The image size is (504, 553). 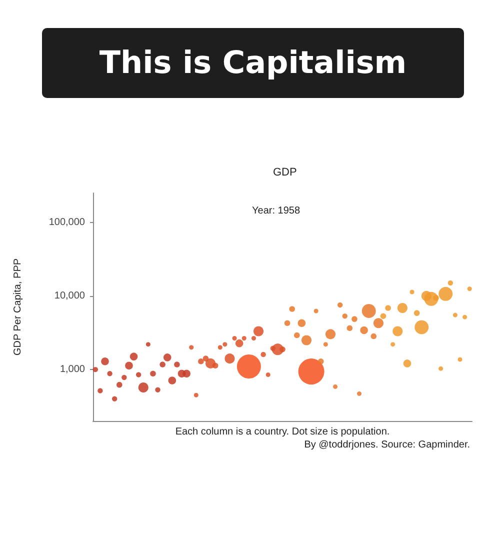 What do you see at coordinates (70, 296) in the screenshot?
I see `y-tick-label: 10,000` at bounding box center [70, 296].